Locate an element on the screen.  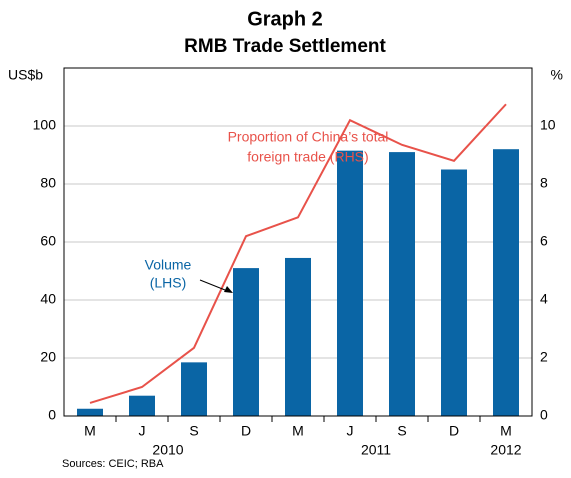
annotation-arrowhead is located at coordinates (228, 289).